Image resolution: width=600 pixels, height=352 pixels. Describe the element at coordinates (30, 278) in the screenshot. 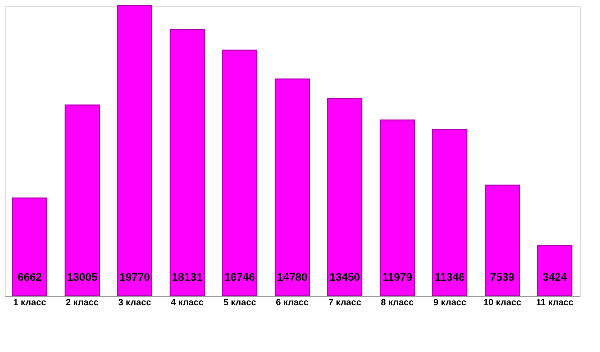

I see `data-label: 6662` at that location.